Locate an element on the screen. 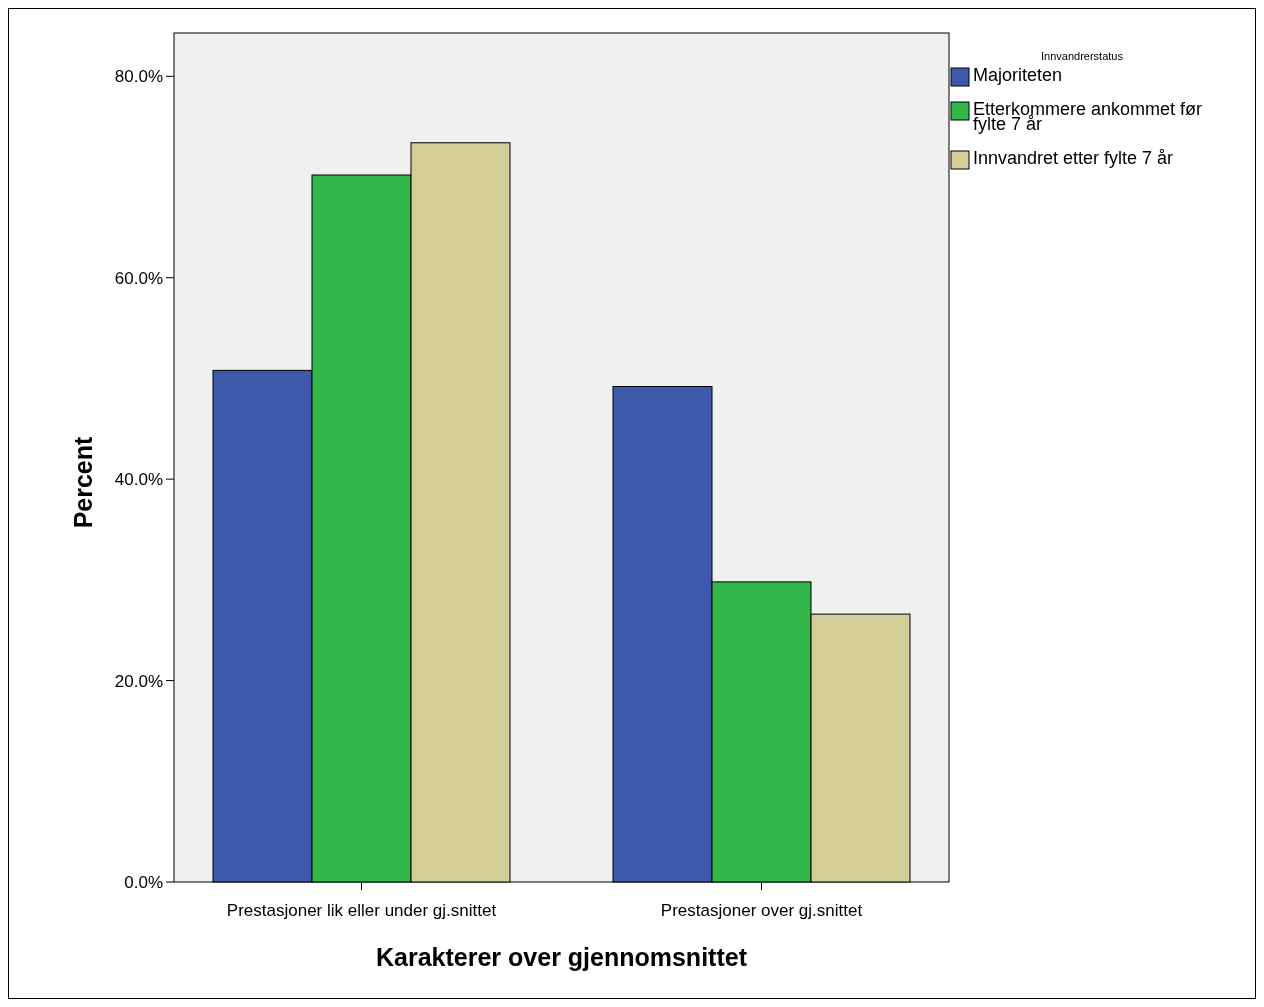  y-tick-label: 40.0% is located at coordinates (138, 480).